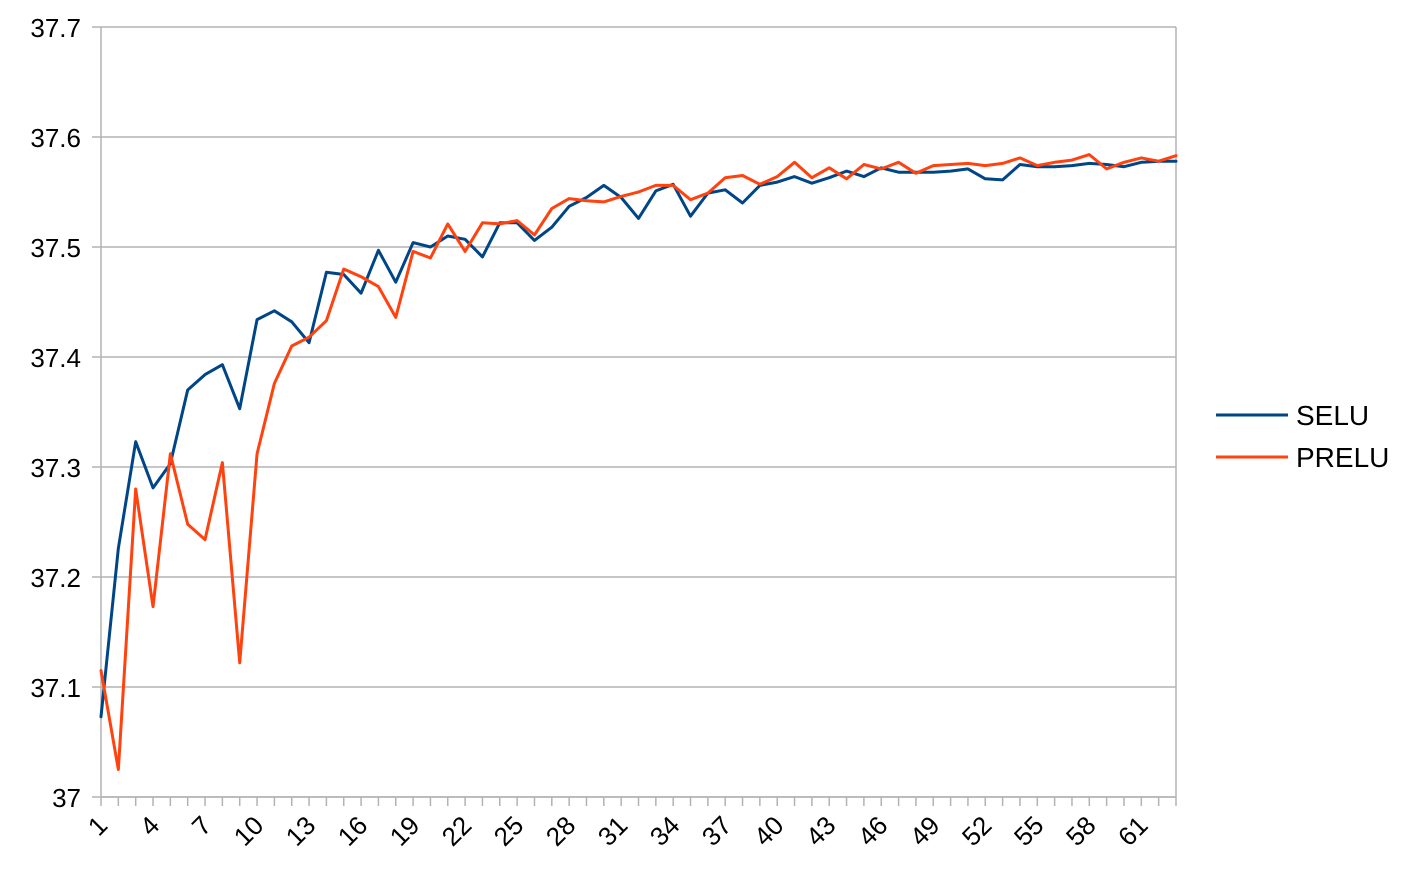 The width and height of the screenshot is (1412, 870). I want to click on y-tick-label: 37.7, so click(55, 28).